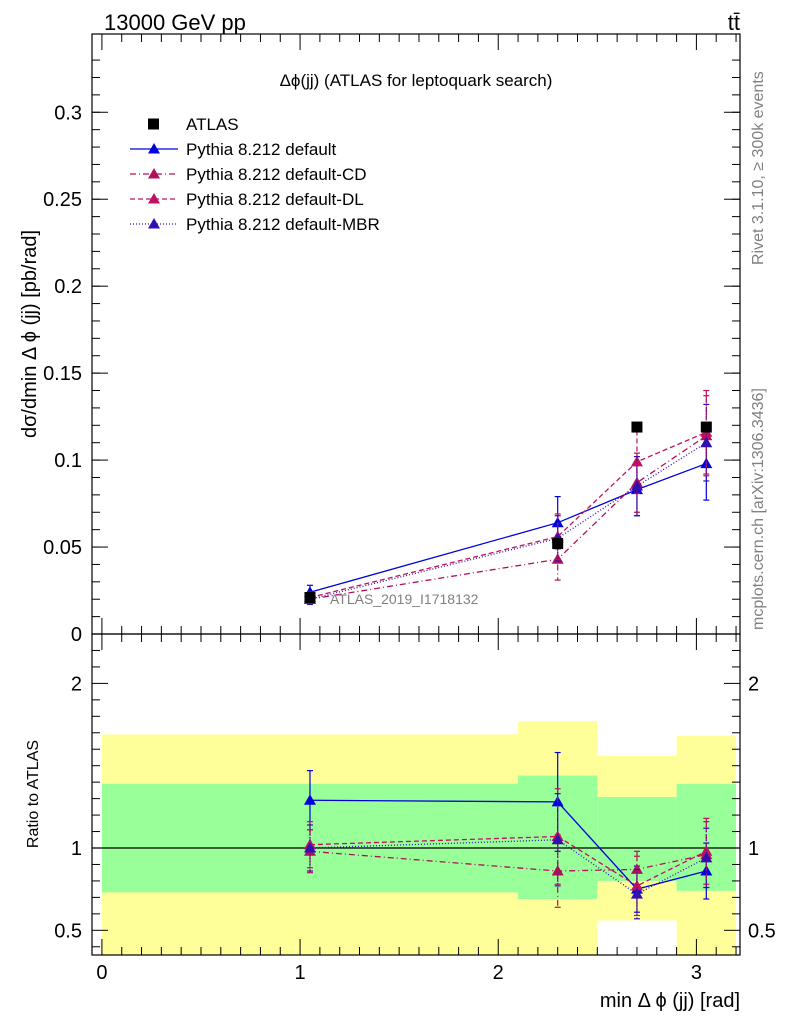  Describe the element at coordinates (76, 684) in the screenshot. I see `ratio-ytick-label: 2` at that location.